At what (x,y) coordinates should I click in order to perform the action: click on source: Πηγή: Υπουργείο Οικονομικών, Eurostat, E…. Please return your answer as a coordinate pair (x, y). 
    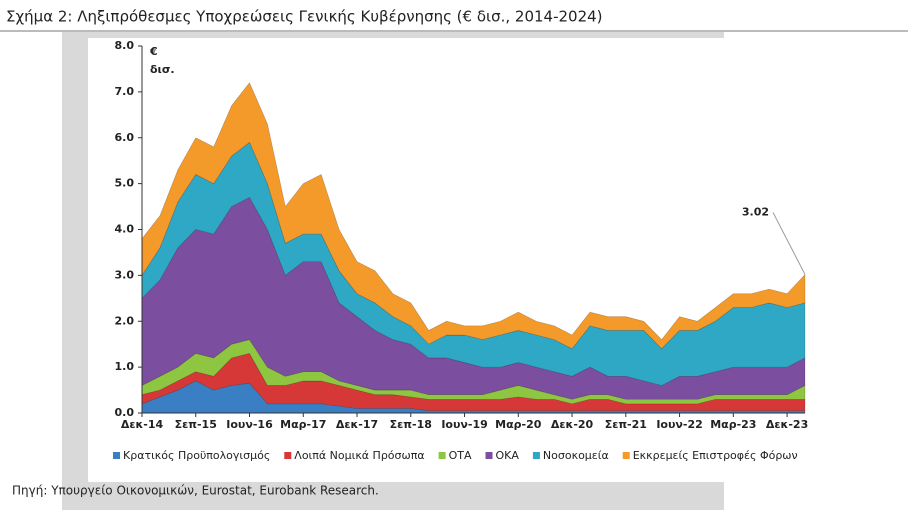
    Looking at the image, I should click on (195, 491).